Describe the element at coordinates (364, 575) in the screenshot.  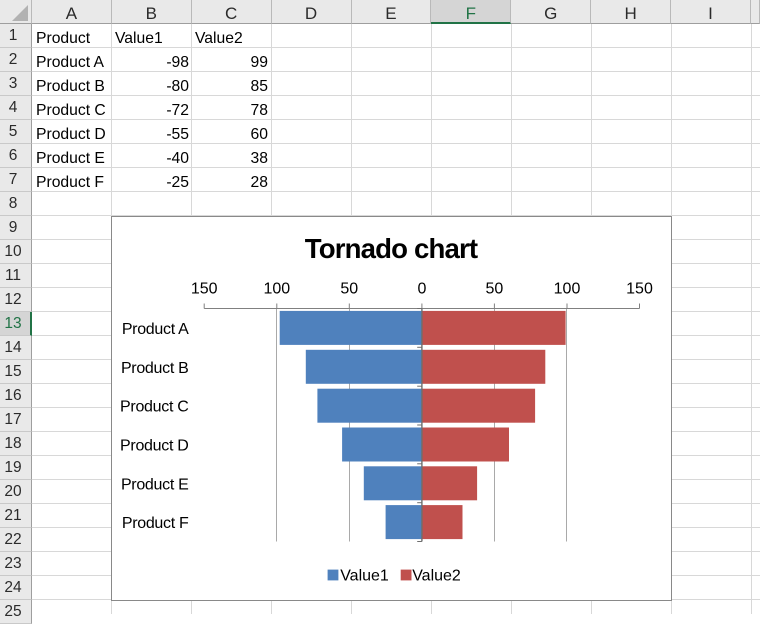
I see `svg-text: Value1` at that location.